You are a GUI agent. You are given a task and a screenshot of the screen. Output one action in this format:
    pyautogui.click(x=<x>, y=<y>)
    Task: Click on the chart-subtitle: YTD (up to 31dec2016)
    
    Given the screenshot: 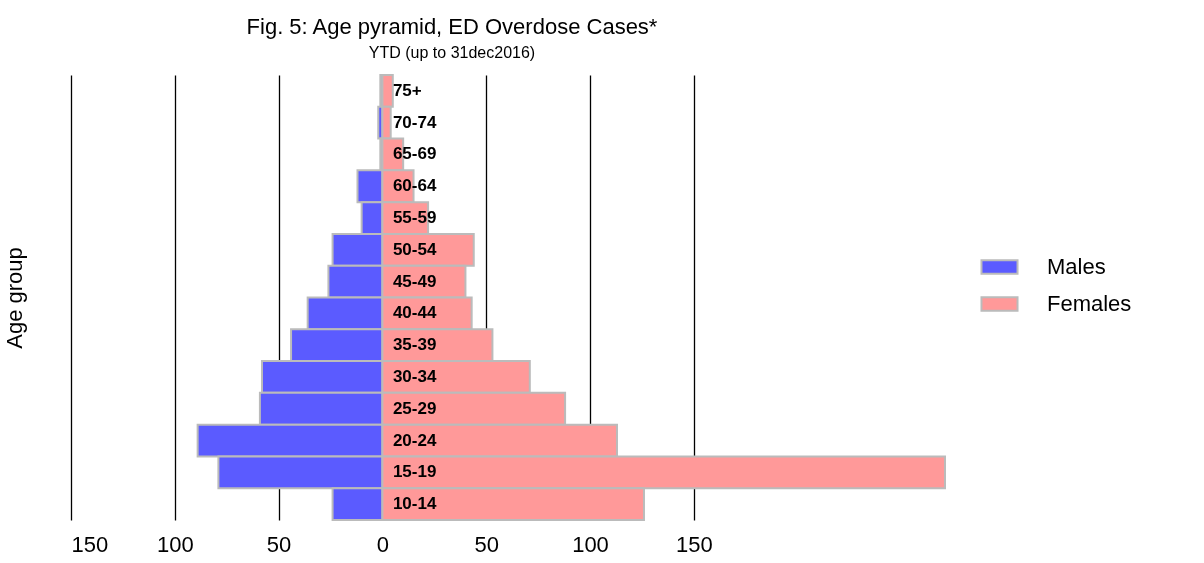 What is the action you would take?
    pyautogui.click(x=452, y=52)
    